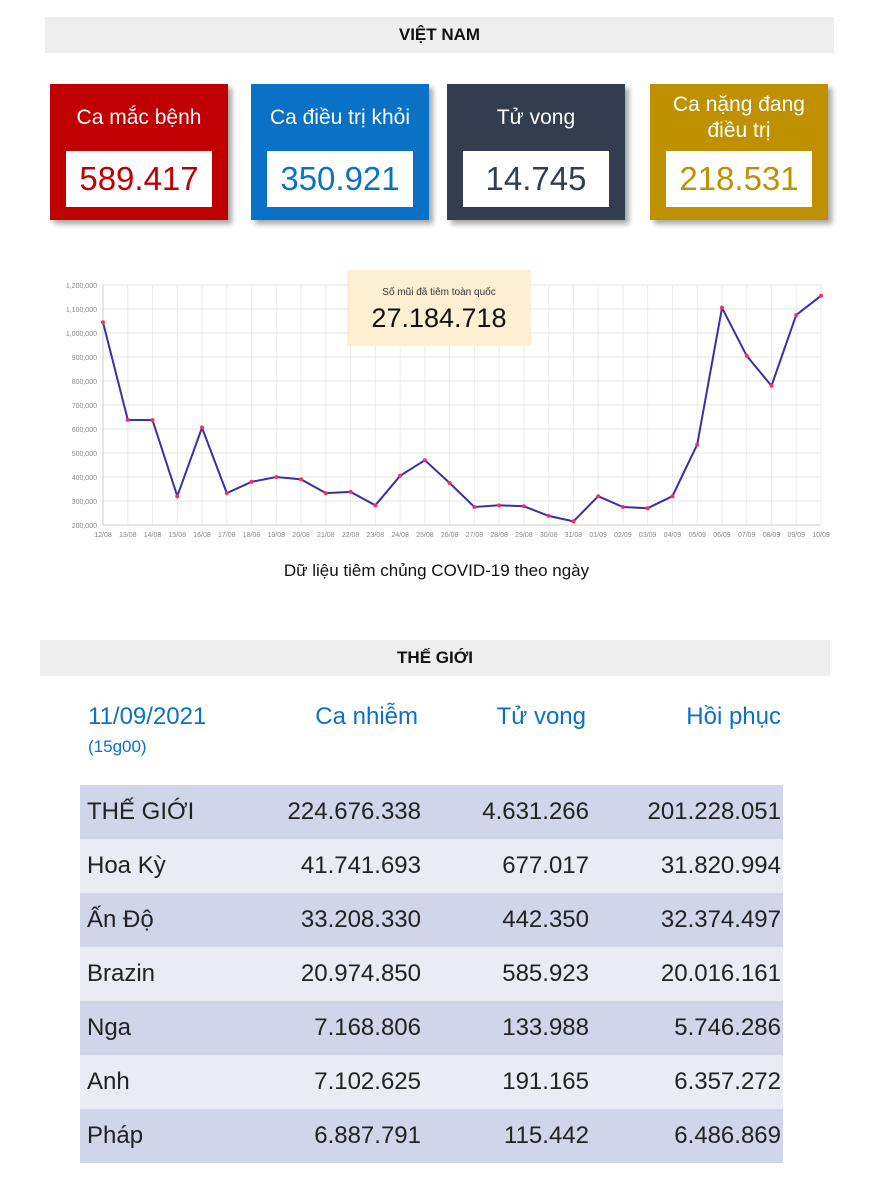 The image size is (873, 1200). Describe the element at coordinates (115, 1135) in the screenshot. I see `country-name: Pháp` at that location.